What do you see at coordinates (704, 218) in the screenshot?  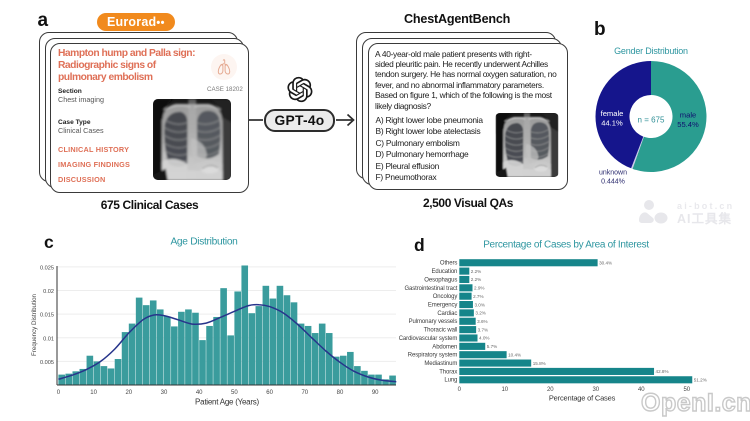 I see `svg-text: AI工具集` at bounding box center [704, 218].